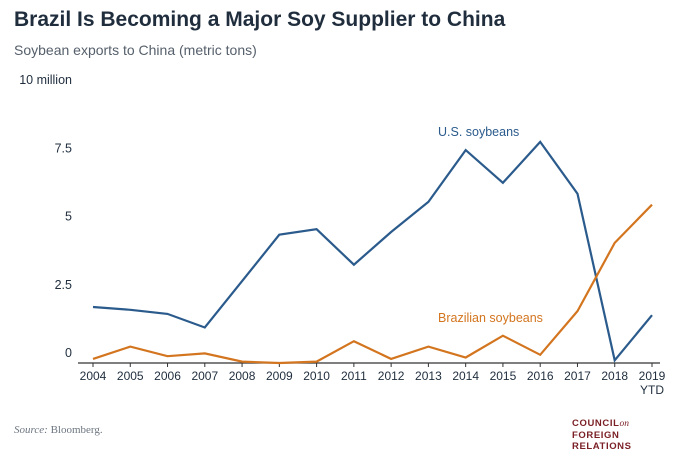 The height and width of the screenshot is (464, 680). What do you see at coordinates (503, 376) in the screenshot?
I see `x-tick-label: 2015` at bounding box center [503, 376].